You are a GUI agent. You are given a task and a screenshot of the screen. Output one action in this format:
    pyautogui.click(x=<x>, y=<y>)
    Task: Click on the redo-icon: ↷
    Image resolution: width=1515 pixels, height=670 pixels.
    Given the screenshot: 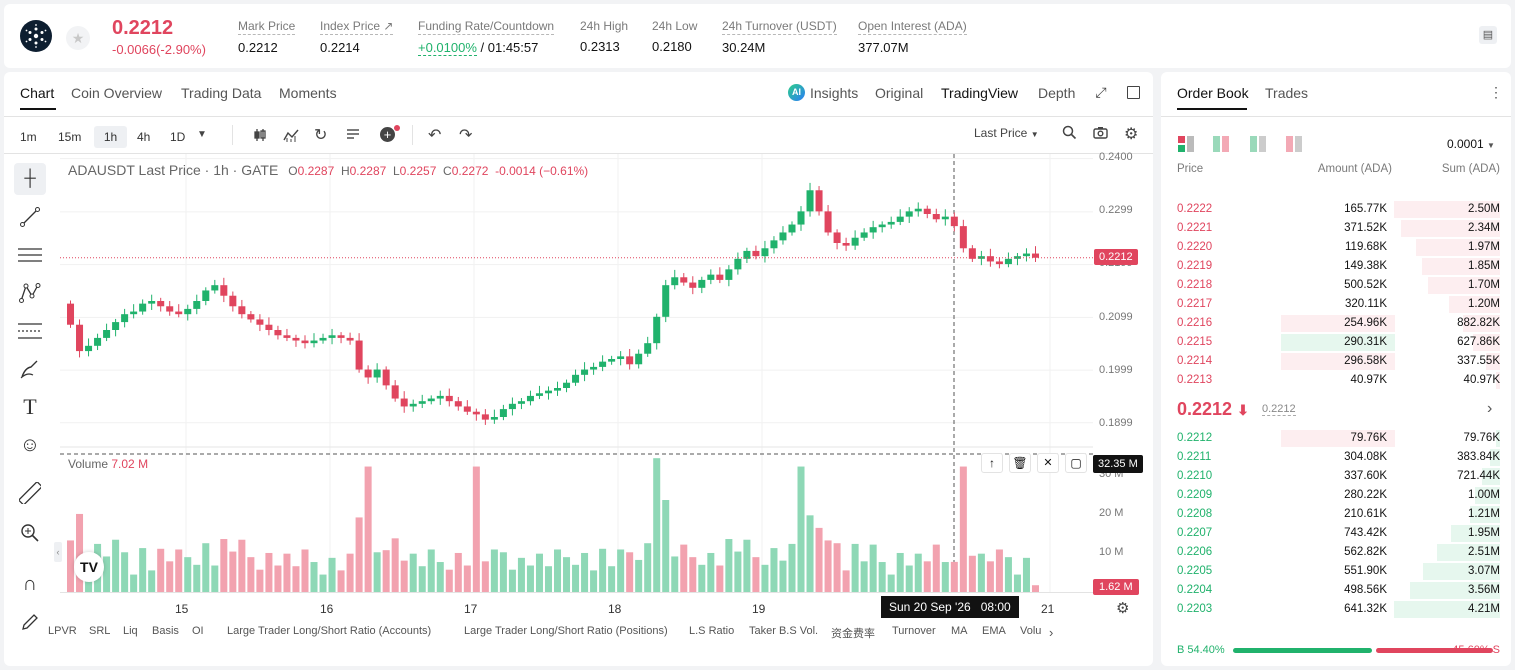 What is the action you would take?
    pyautogui.click(x=466, y=135)
    